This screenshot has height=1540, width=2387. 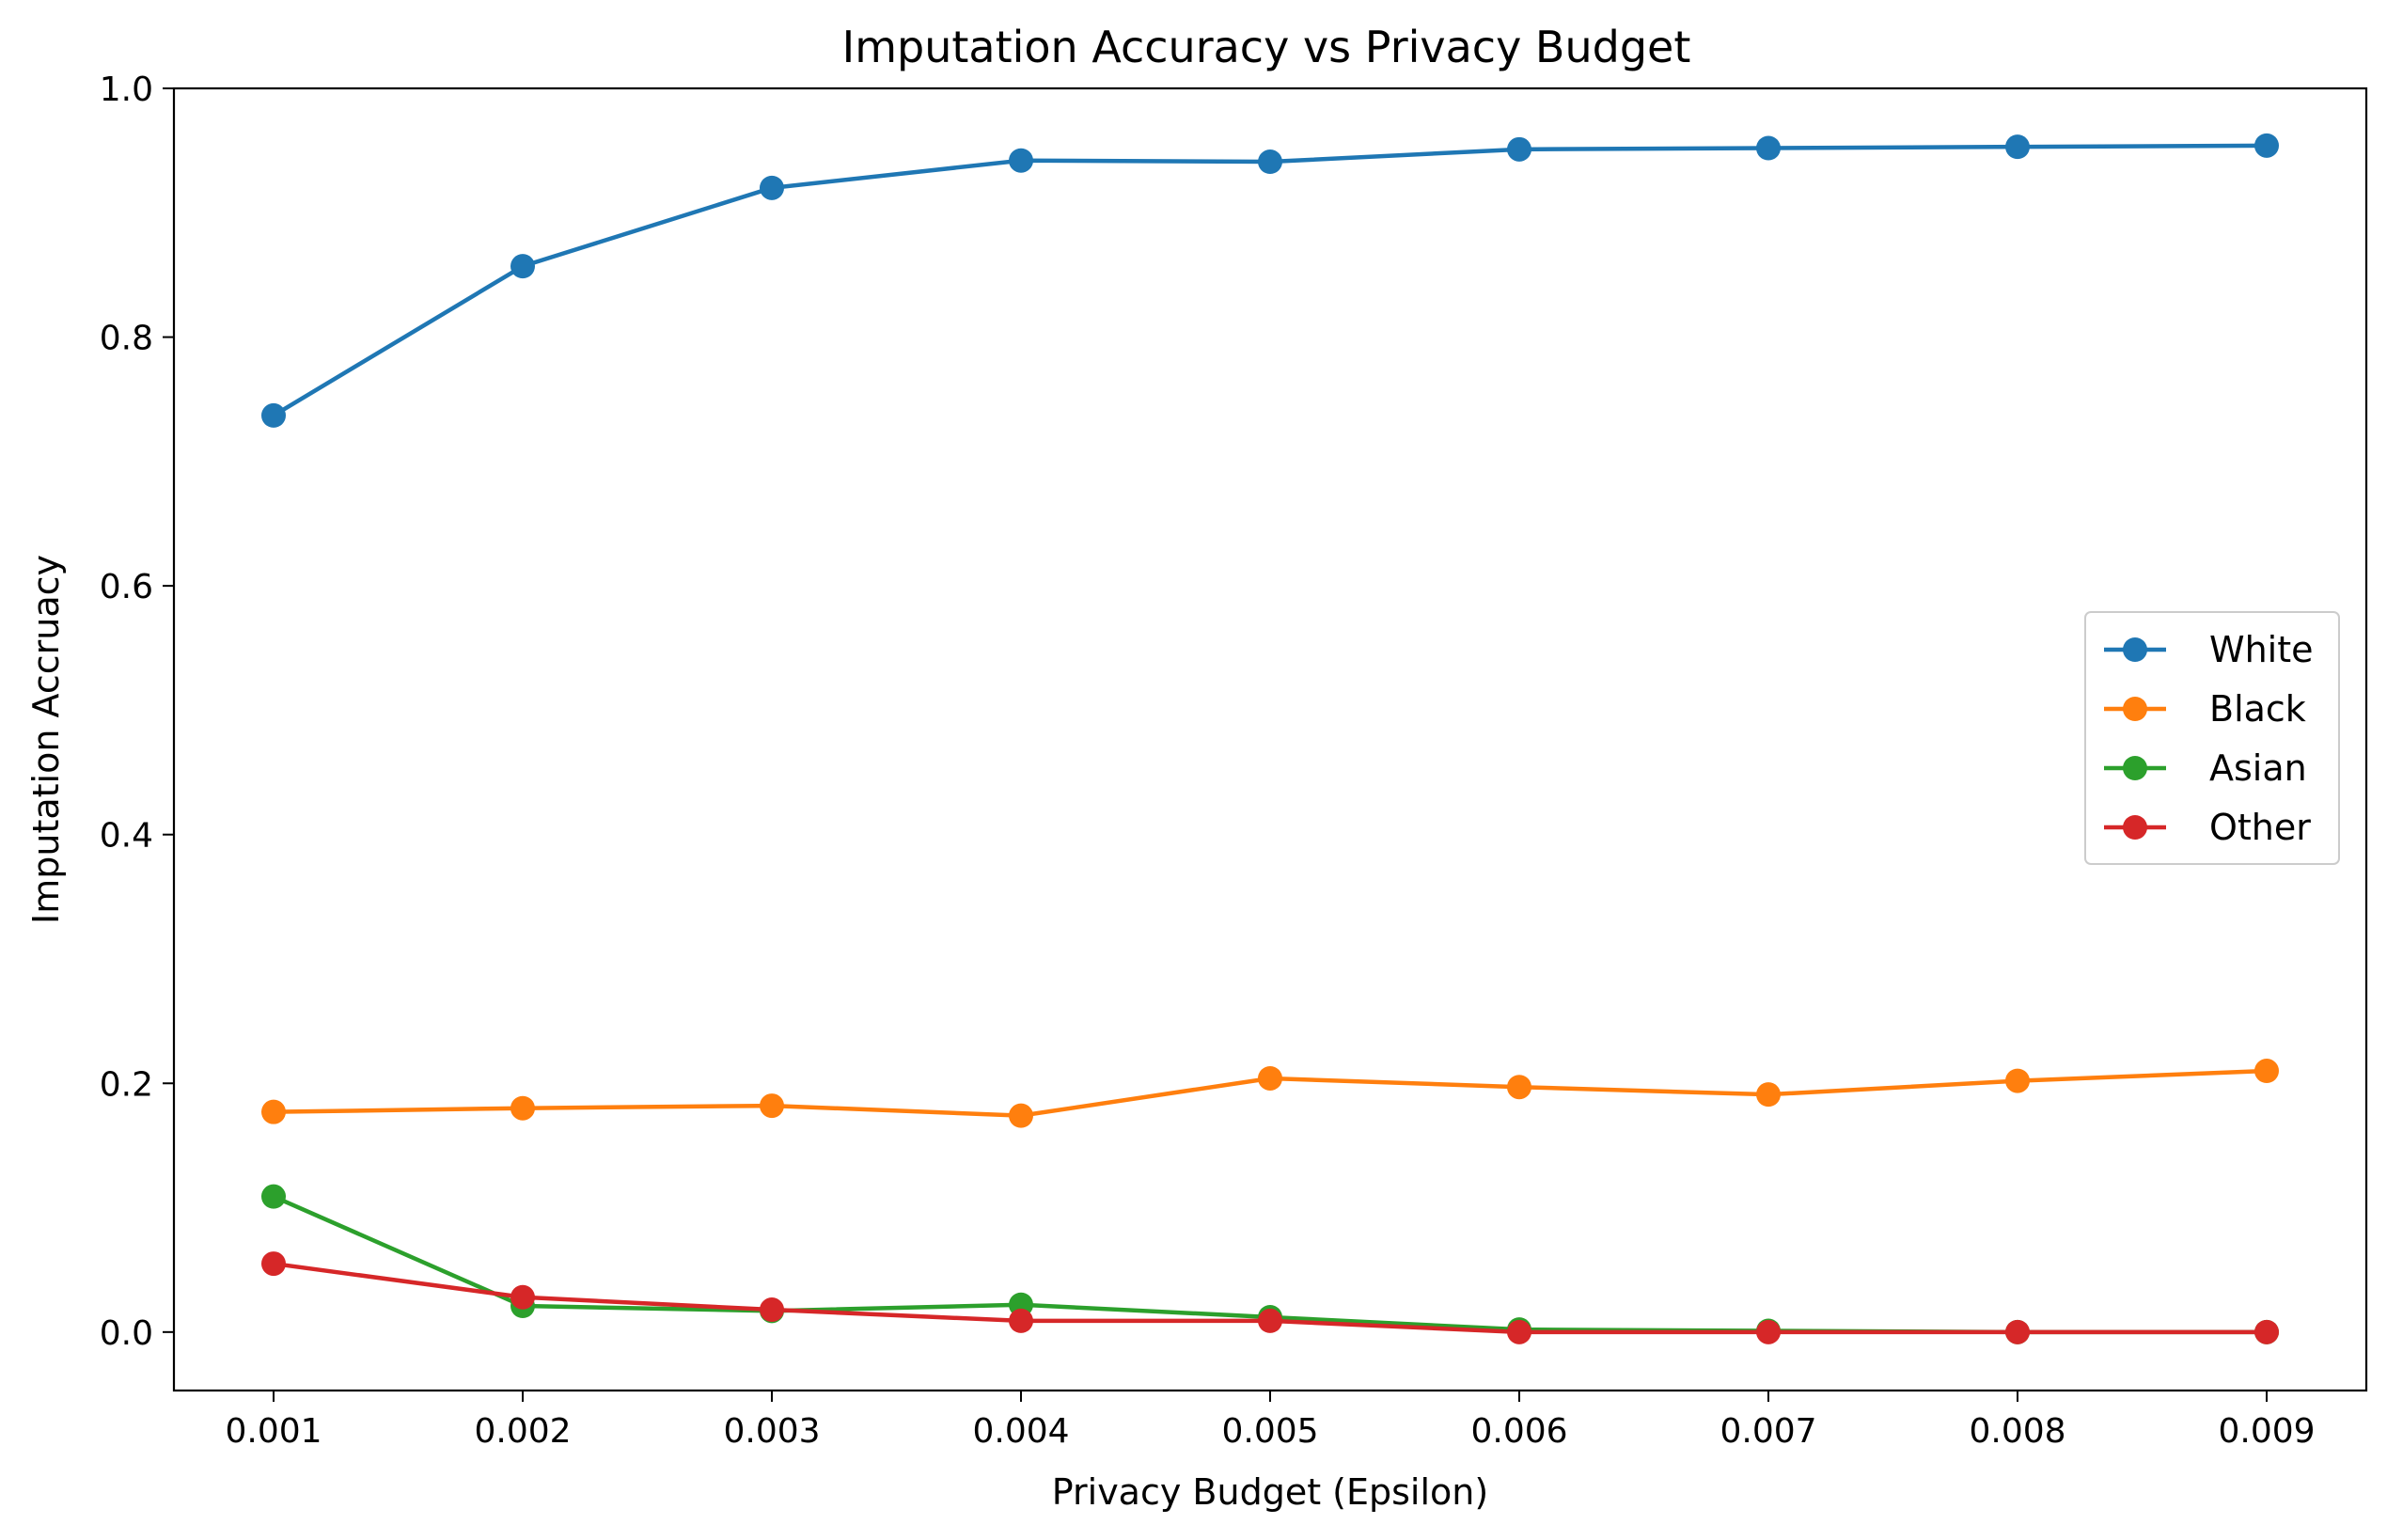 I want to click on legend-item: Asian, so click(x=2205, y=768).